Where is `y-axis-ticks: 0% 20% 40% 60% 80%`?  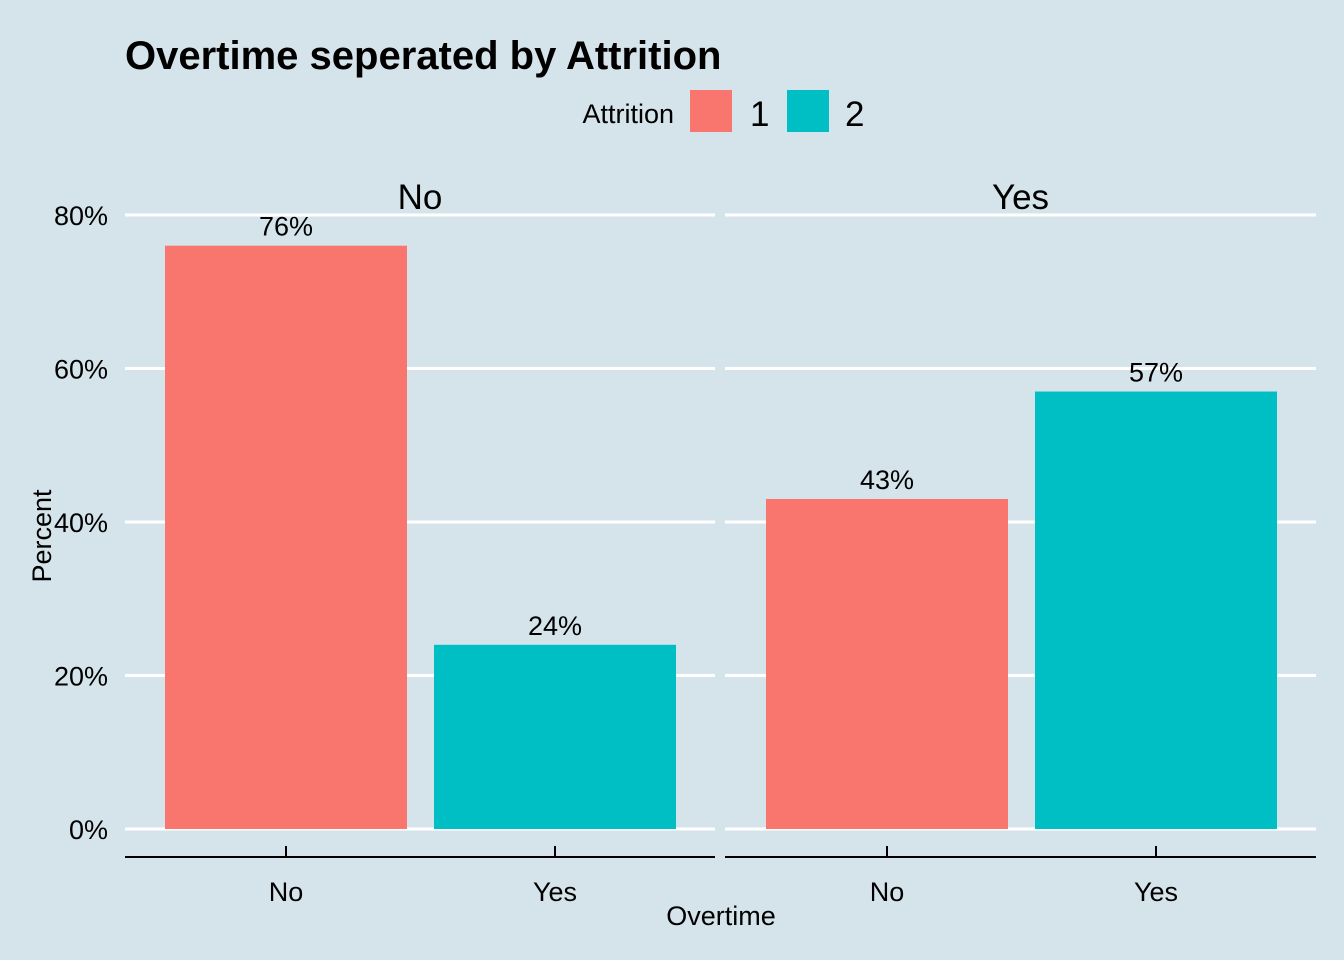
y-axis-ticks: 0% 20% 40% 60% 80% is located at coordinates (81, 523).